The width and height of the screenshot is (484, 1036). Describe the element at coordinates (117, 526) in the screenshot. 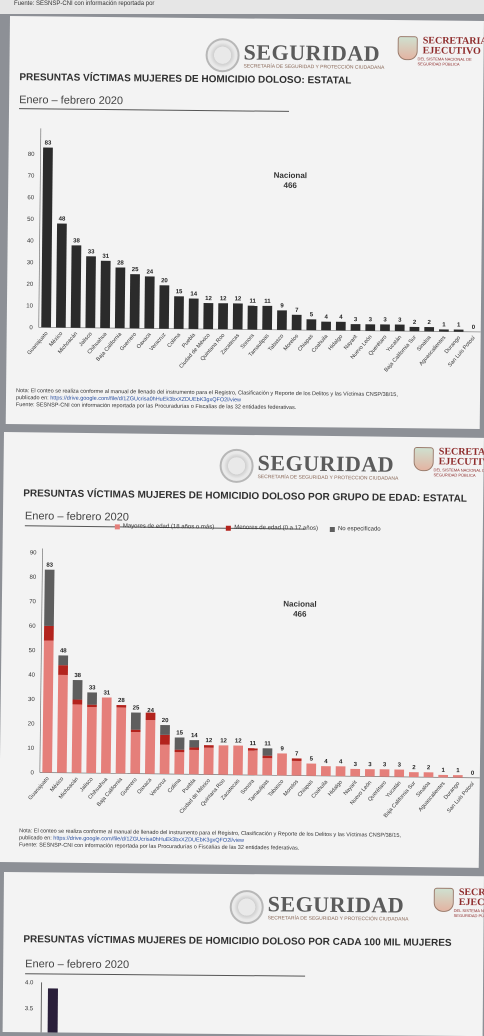

I see `legend-swatch` at that location.